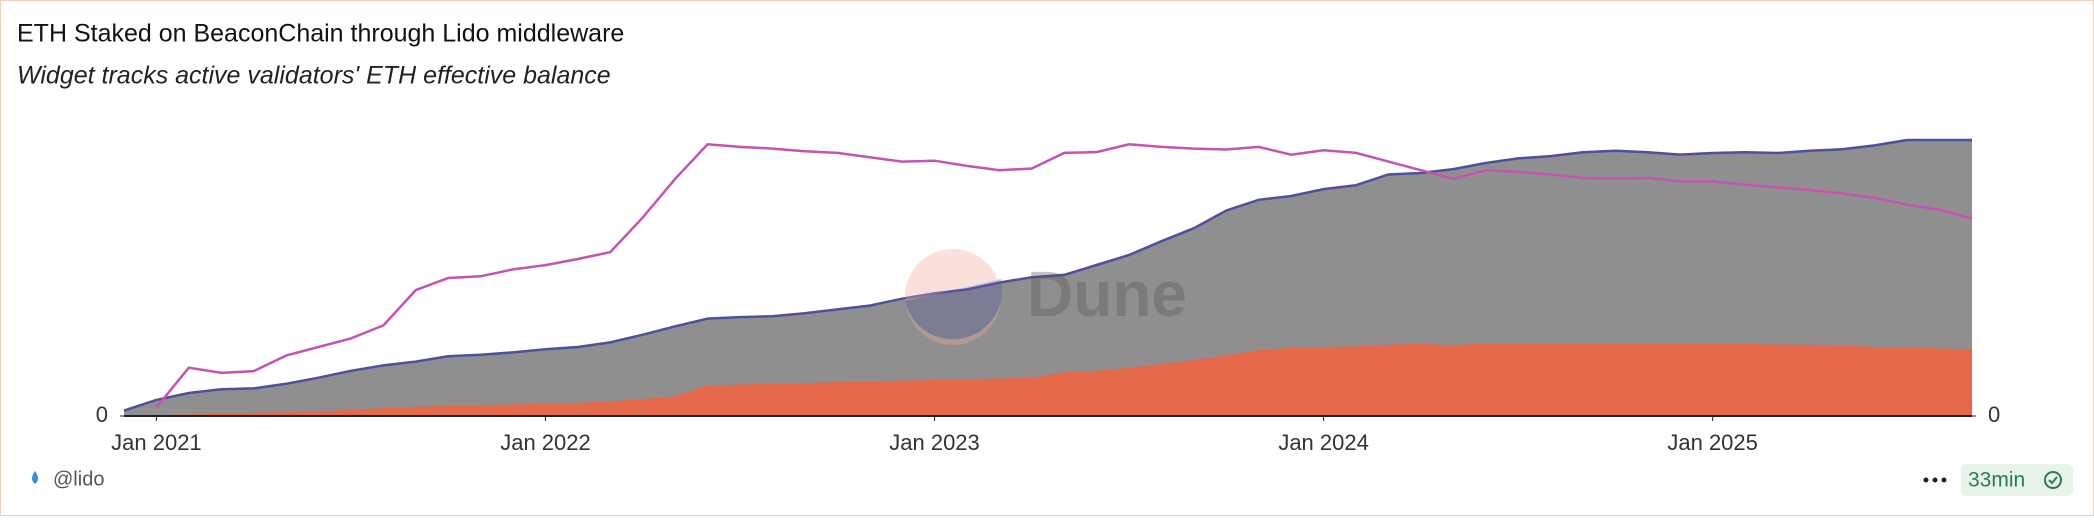  I want to click on age-badge, so click(2017, 480).